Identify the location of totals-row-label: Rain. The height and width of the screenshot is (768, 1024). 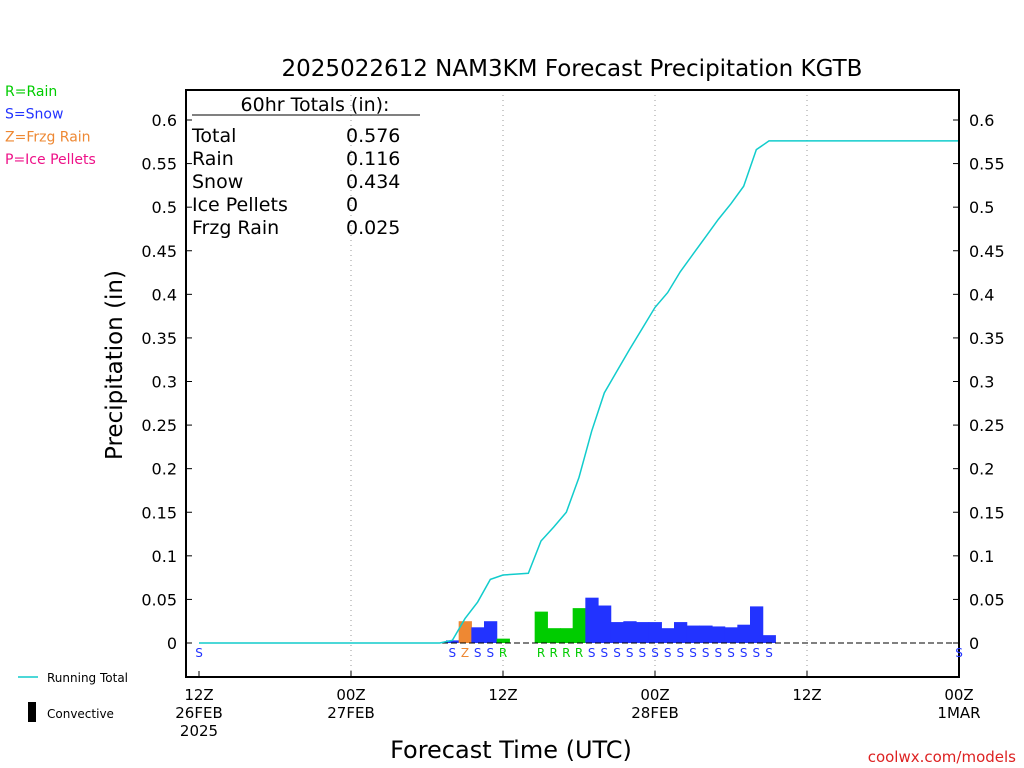
(213, 159).